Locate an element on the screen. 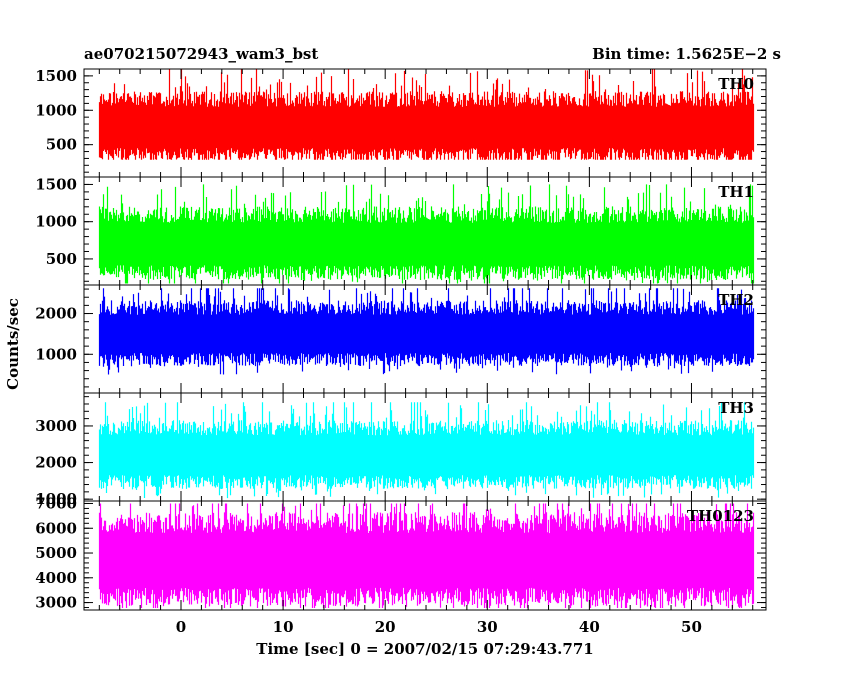 The height and width of the screenshot is (680, 850). x-tick-label: 40 is located at coordinates (589, 627).